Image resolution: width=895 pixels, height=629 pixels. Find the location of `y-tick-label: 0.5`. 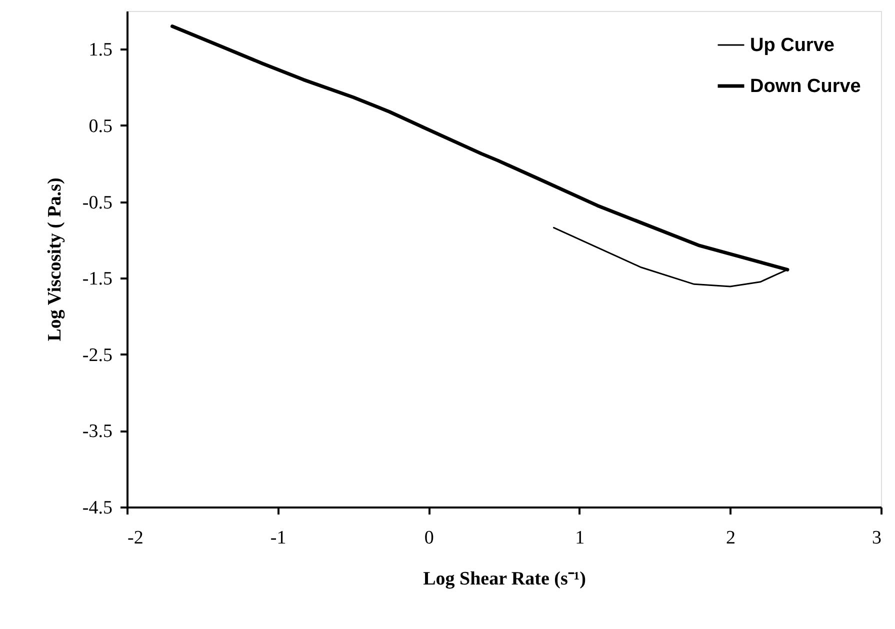

y-tick-label: 0.5 is located at coordinates (100, 126).